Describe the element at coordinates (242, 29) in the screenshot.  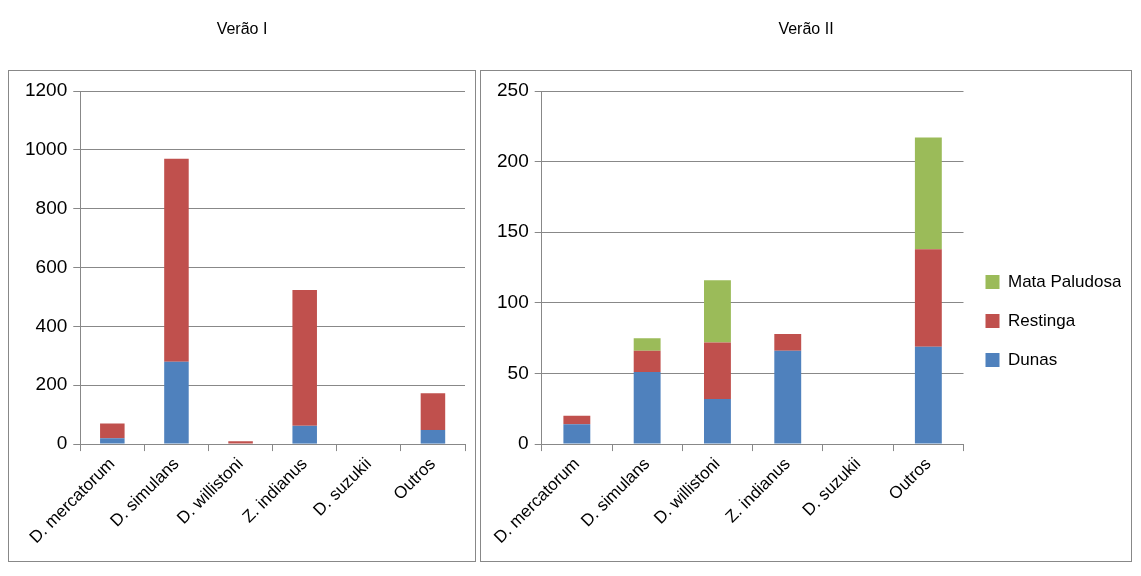
I see `chart-title: Verão I` at that location.